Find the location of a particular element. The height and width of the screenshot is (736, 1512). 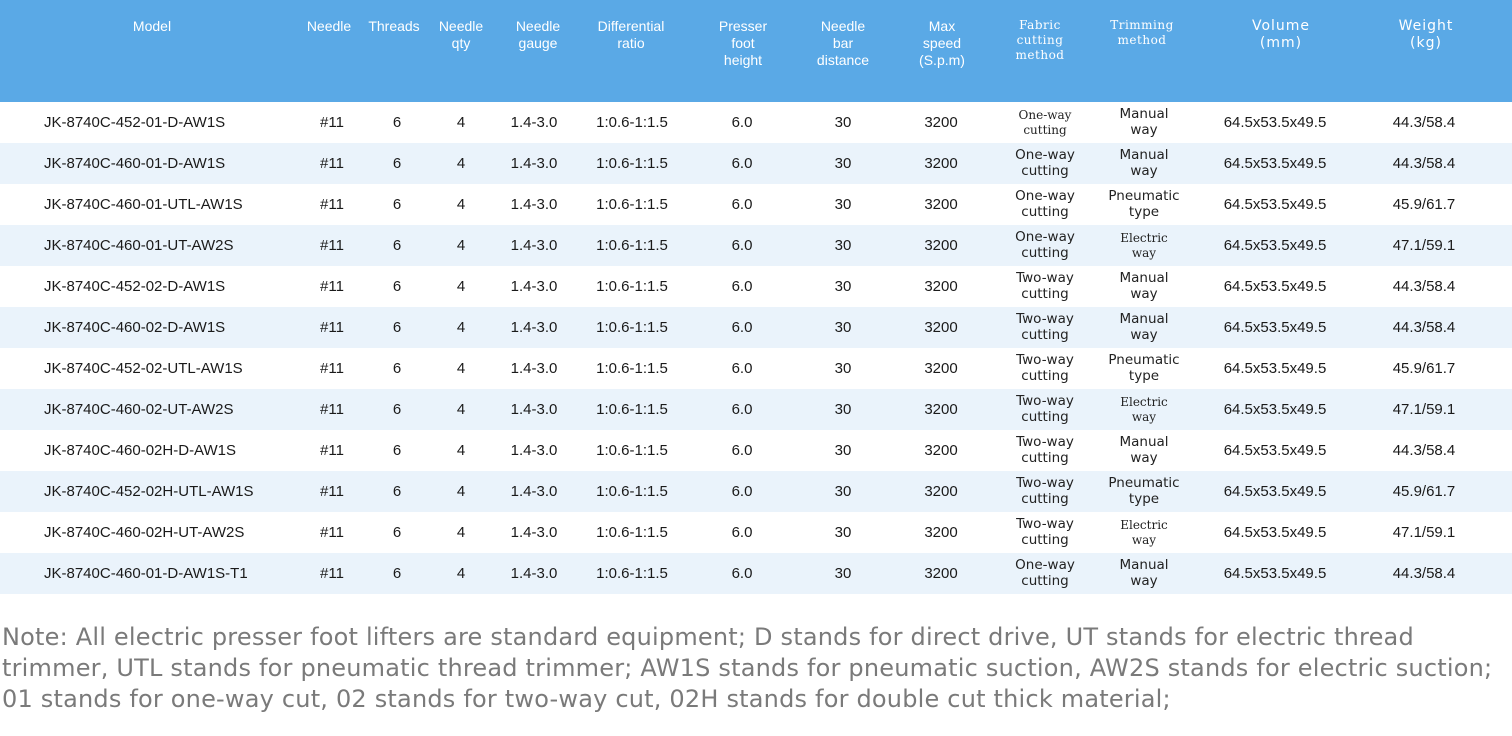

cell-model: JK-8740C-460-01-UT-AW2S is located at coordinates (139, 245).